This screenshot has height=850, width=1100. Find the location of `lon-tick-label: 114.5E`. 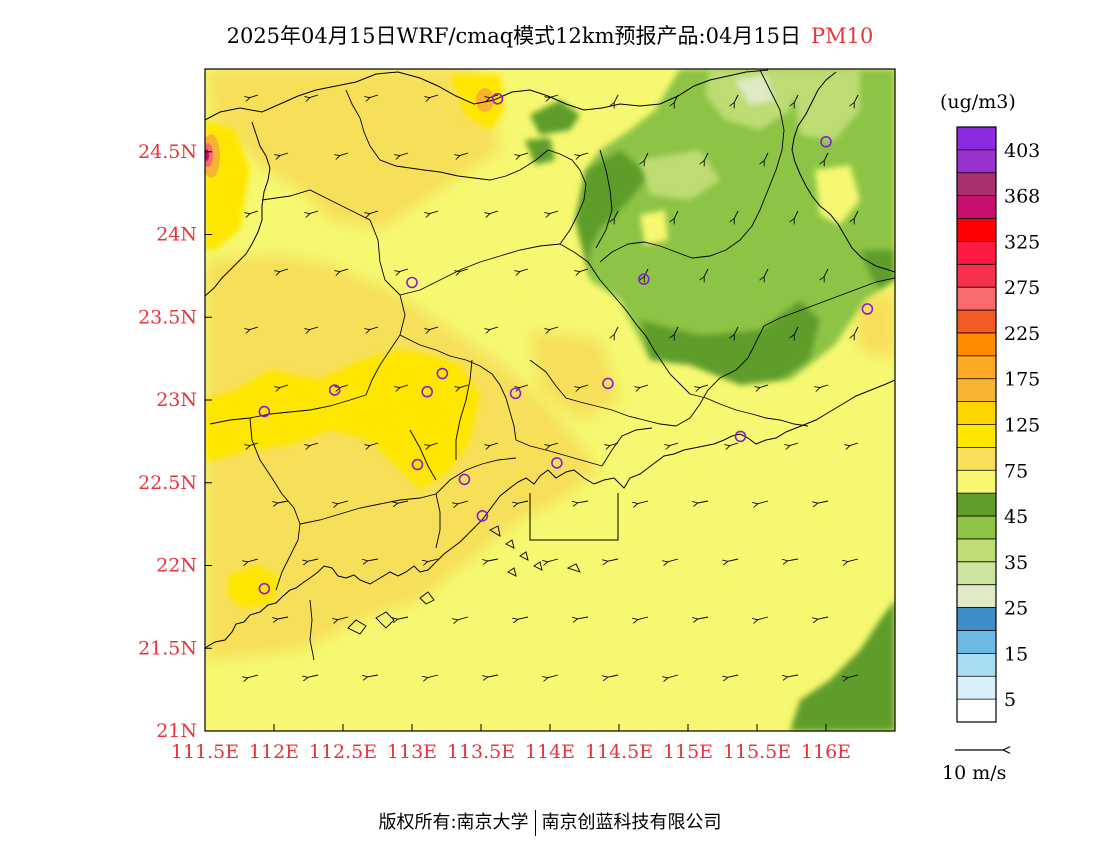

lon-tick-label: 114.5E is located at coordinates (619, 752).